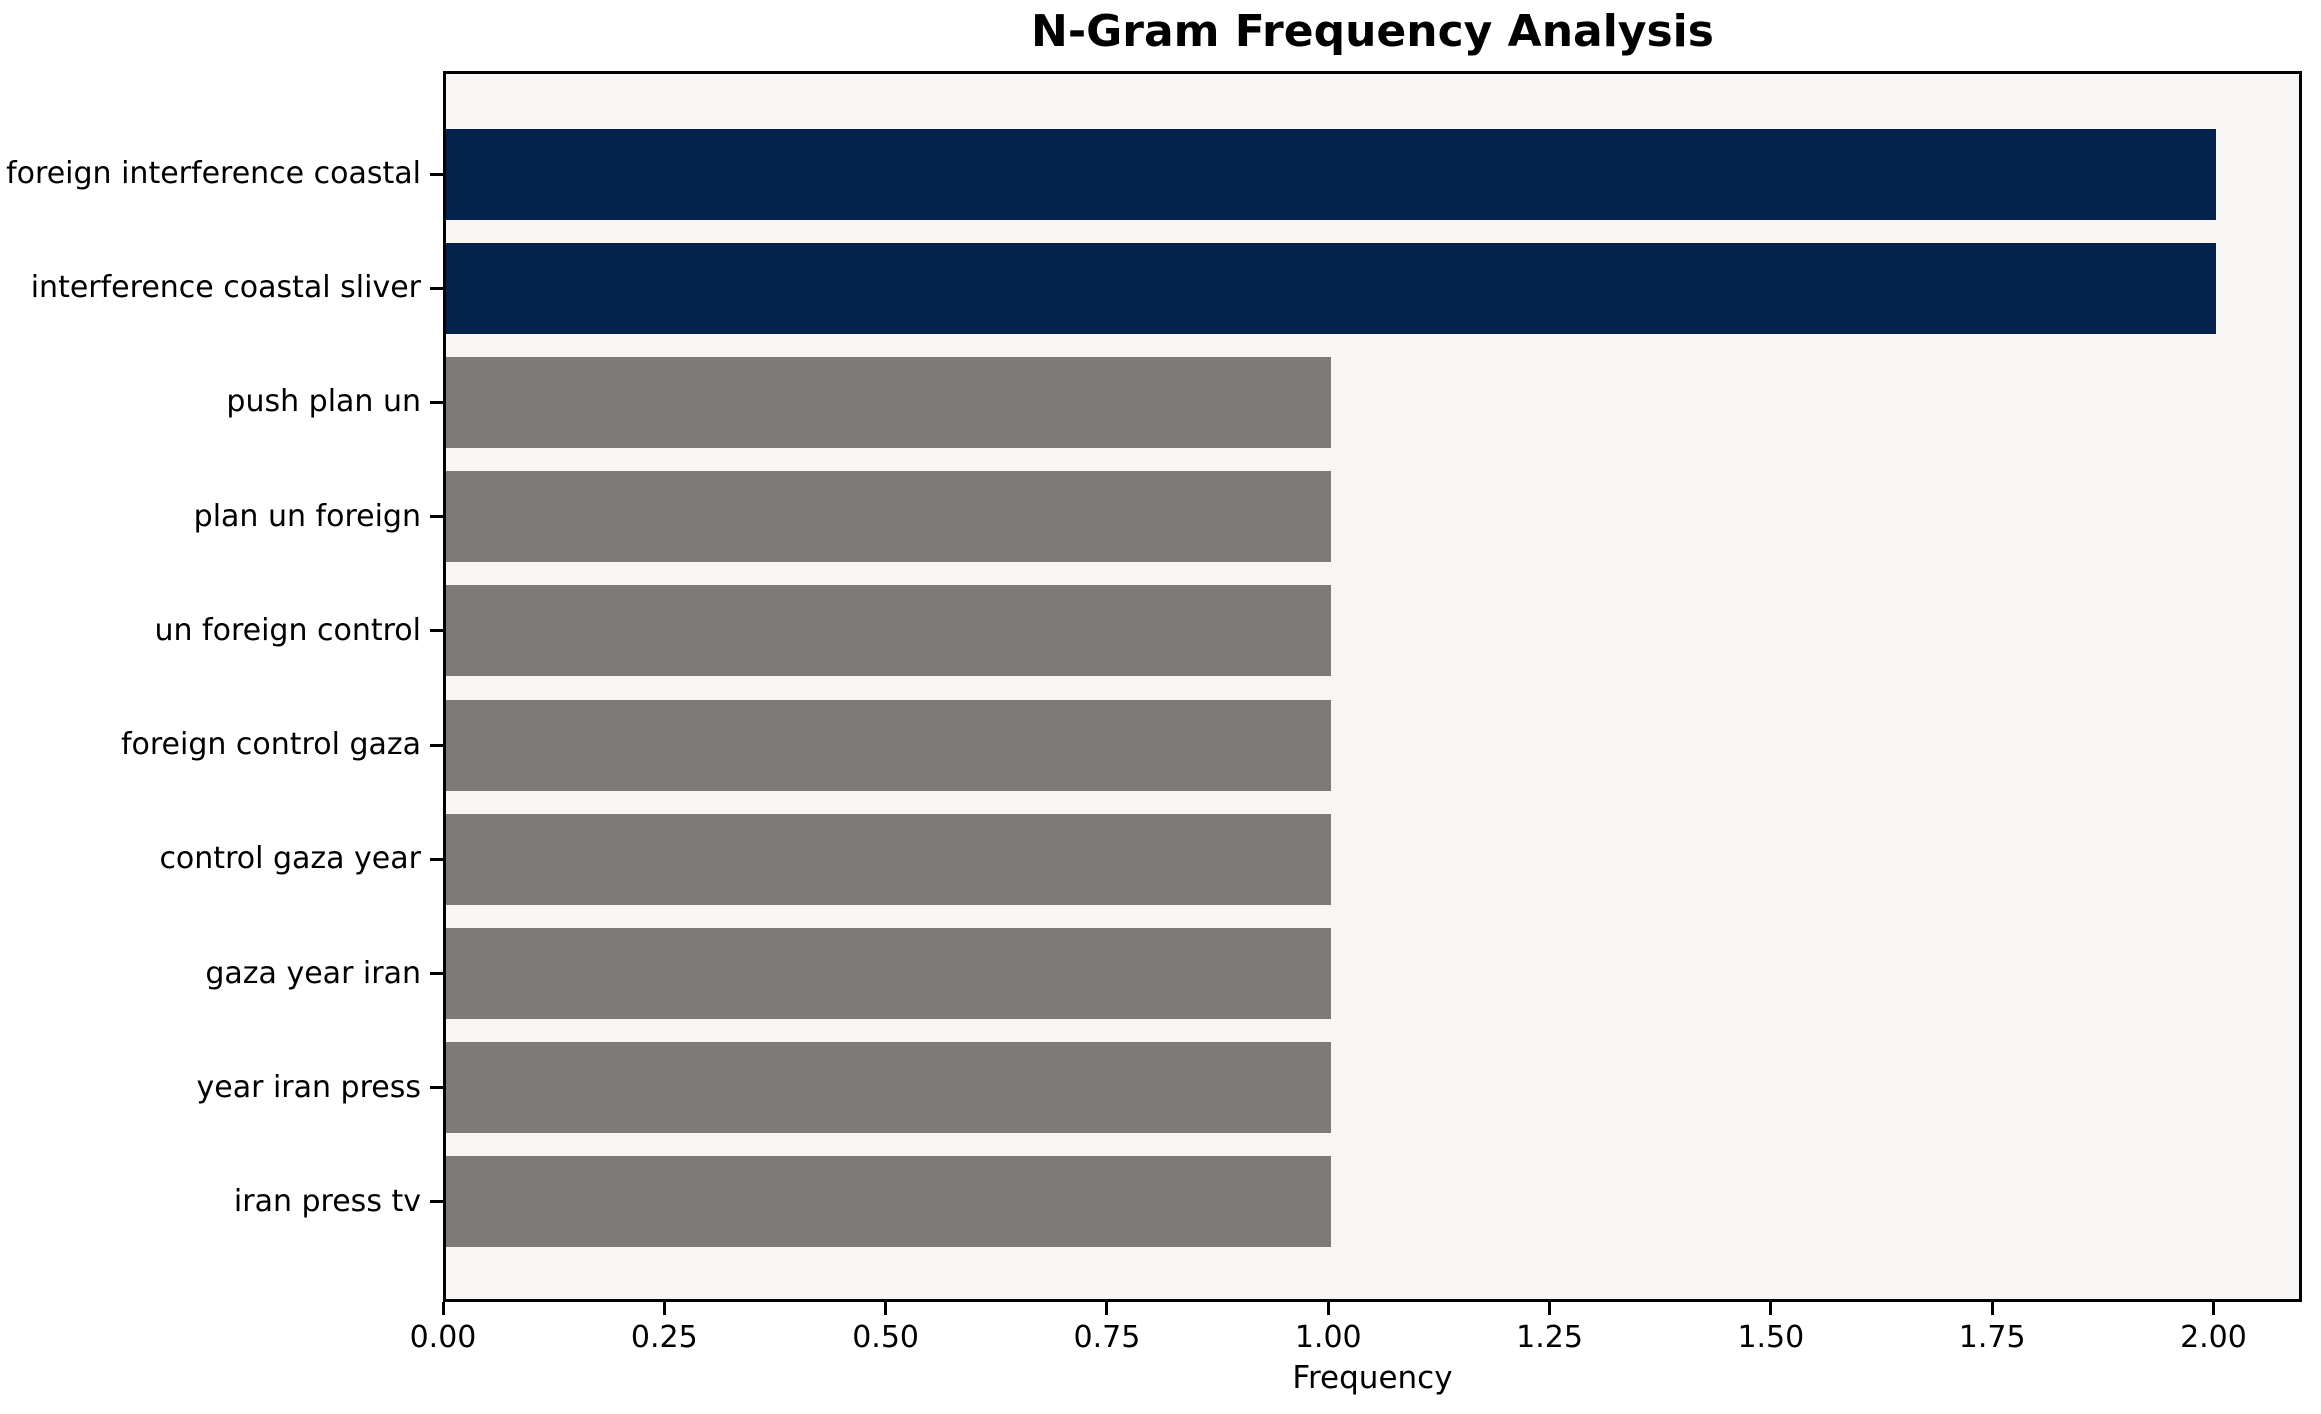 The height and width of the screenshot is (1414, 2321). I want to click on bar-control-gaza-year, so click(889, 859).